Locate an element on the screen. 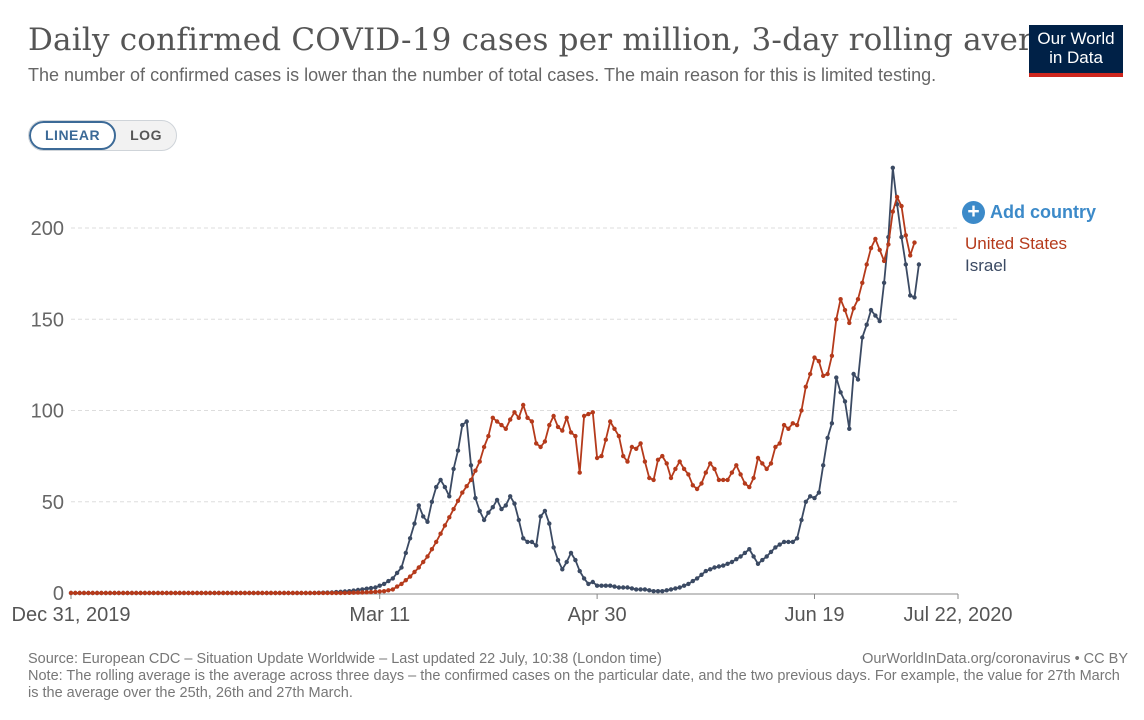 The image size is (1144, 720). log-scale-button: LOG is located at coordinates (146, 135).